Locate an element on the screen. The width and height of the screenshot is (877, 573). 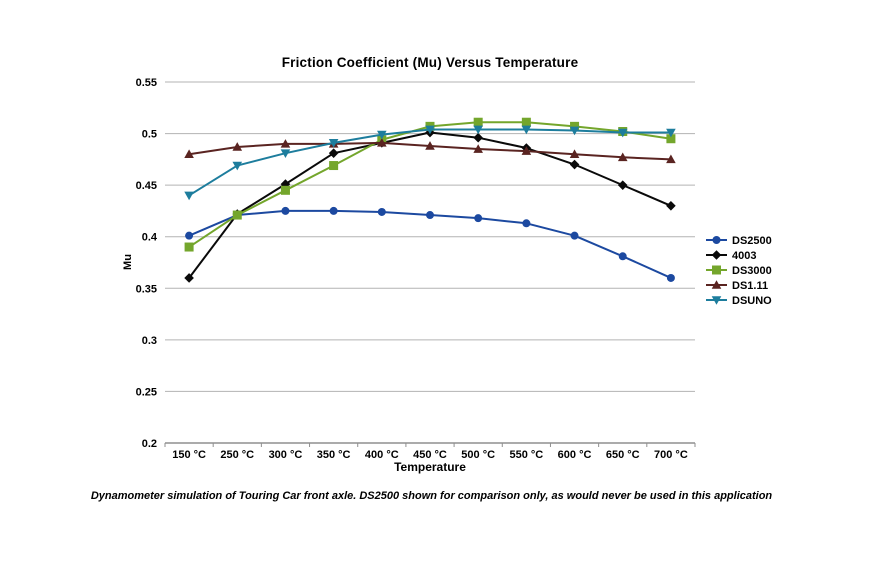
legend-label: DS3000 is located at coordinates (752, 271).